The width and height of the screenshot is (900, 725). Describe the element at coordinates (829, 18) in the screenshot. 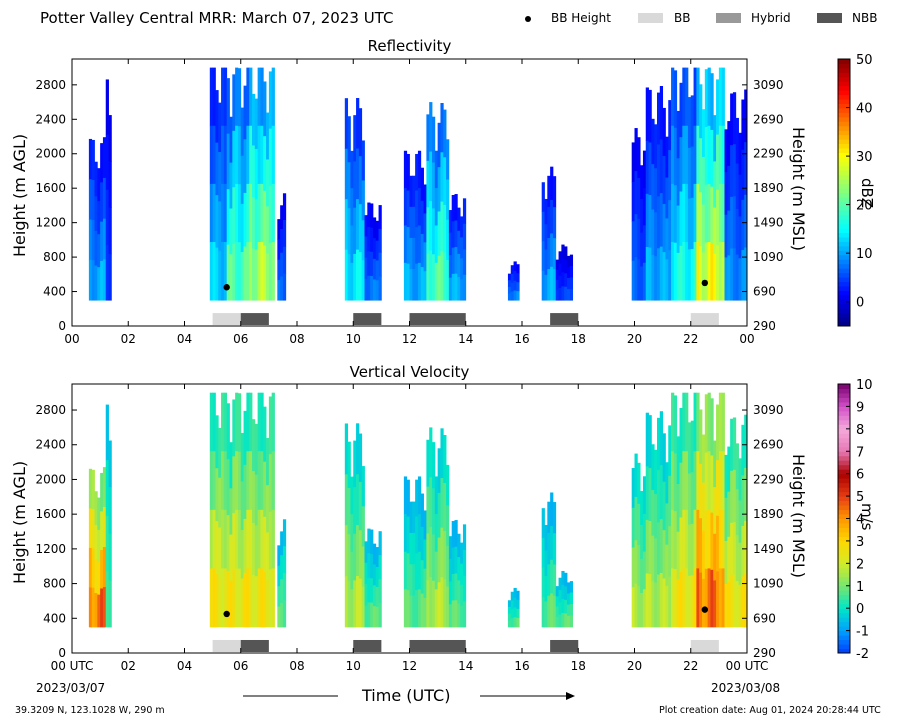

I see `legend-swatch-nbb` at that location.